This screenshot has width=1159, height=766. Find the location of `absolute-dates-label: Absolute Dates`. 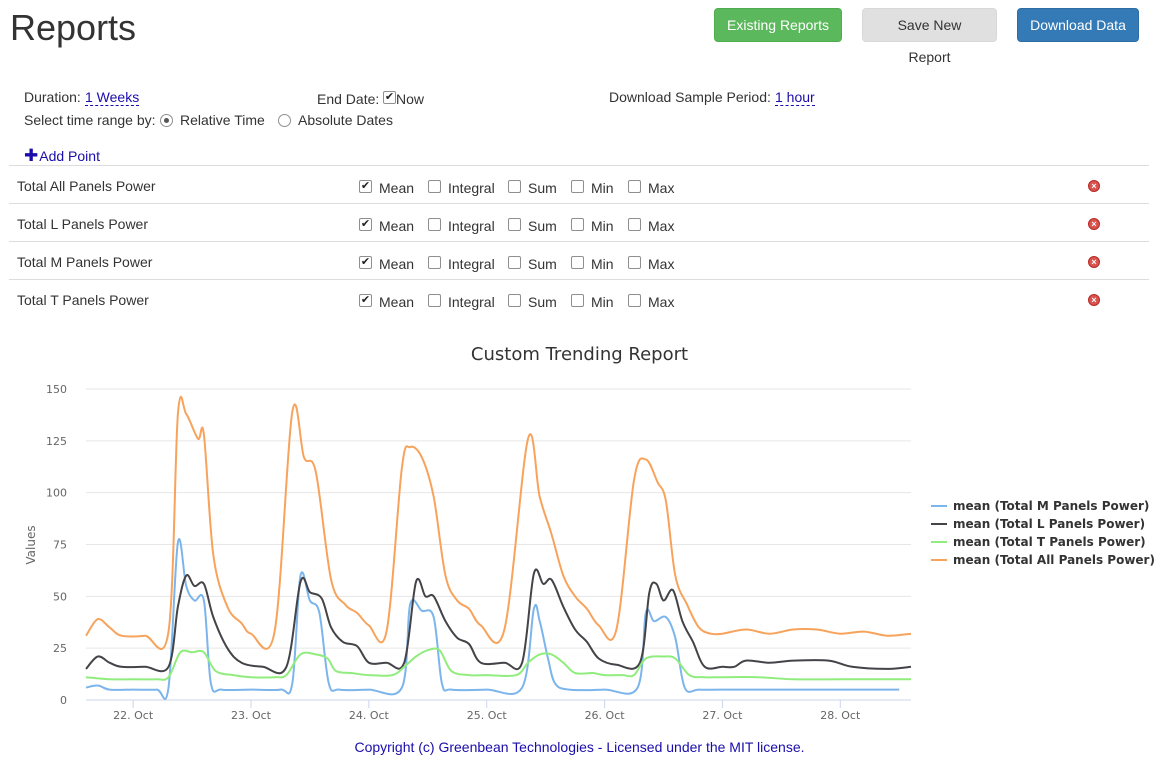

absolute-dates-label: Absolute Dates is located at coordinates (345, 120).